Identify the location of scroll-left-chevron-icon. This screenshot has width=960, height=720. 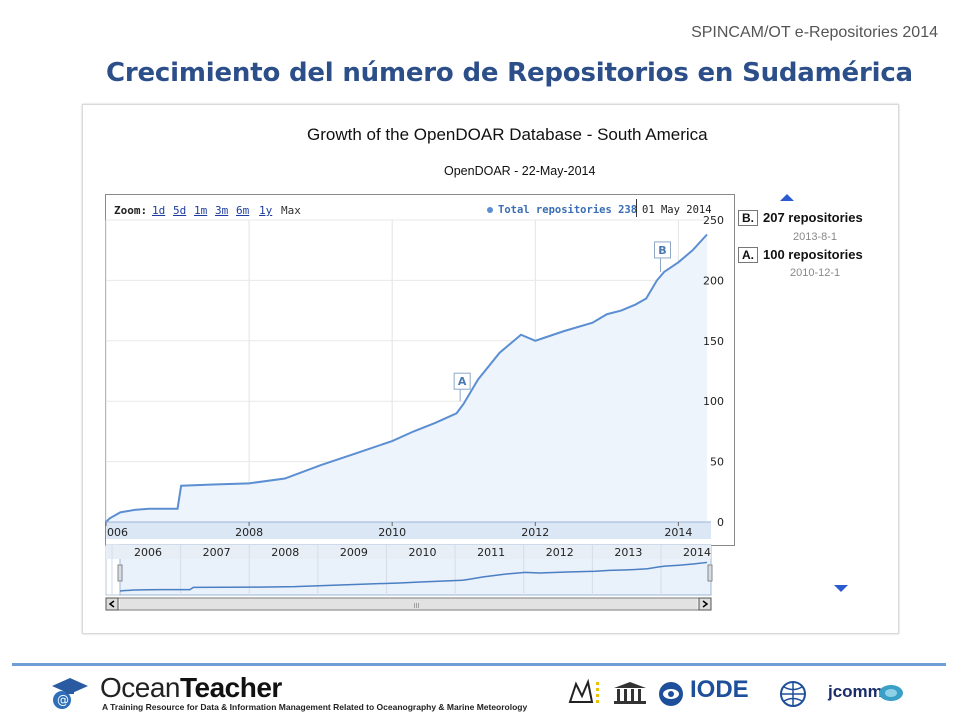
(111, 604).